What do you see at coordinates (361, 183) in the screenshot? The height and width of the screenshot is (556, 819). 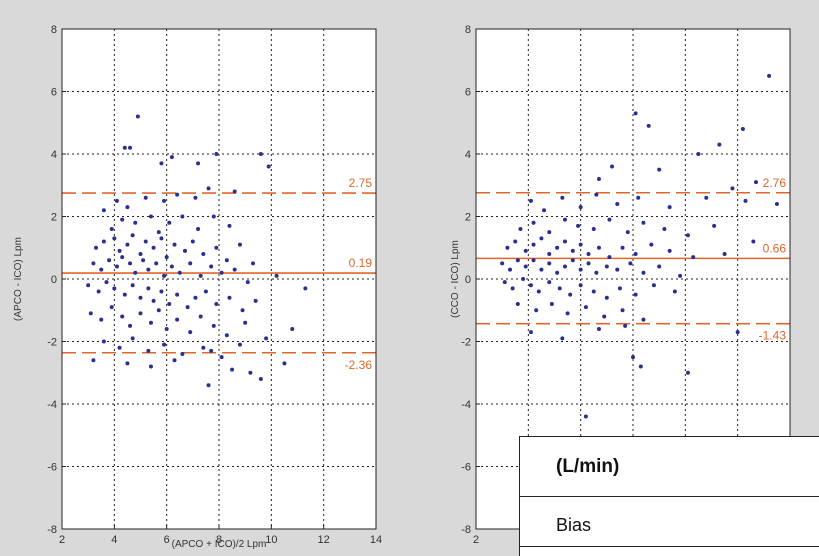 I see `reference-line-label: 2.75` at bounding box center [361, 183].